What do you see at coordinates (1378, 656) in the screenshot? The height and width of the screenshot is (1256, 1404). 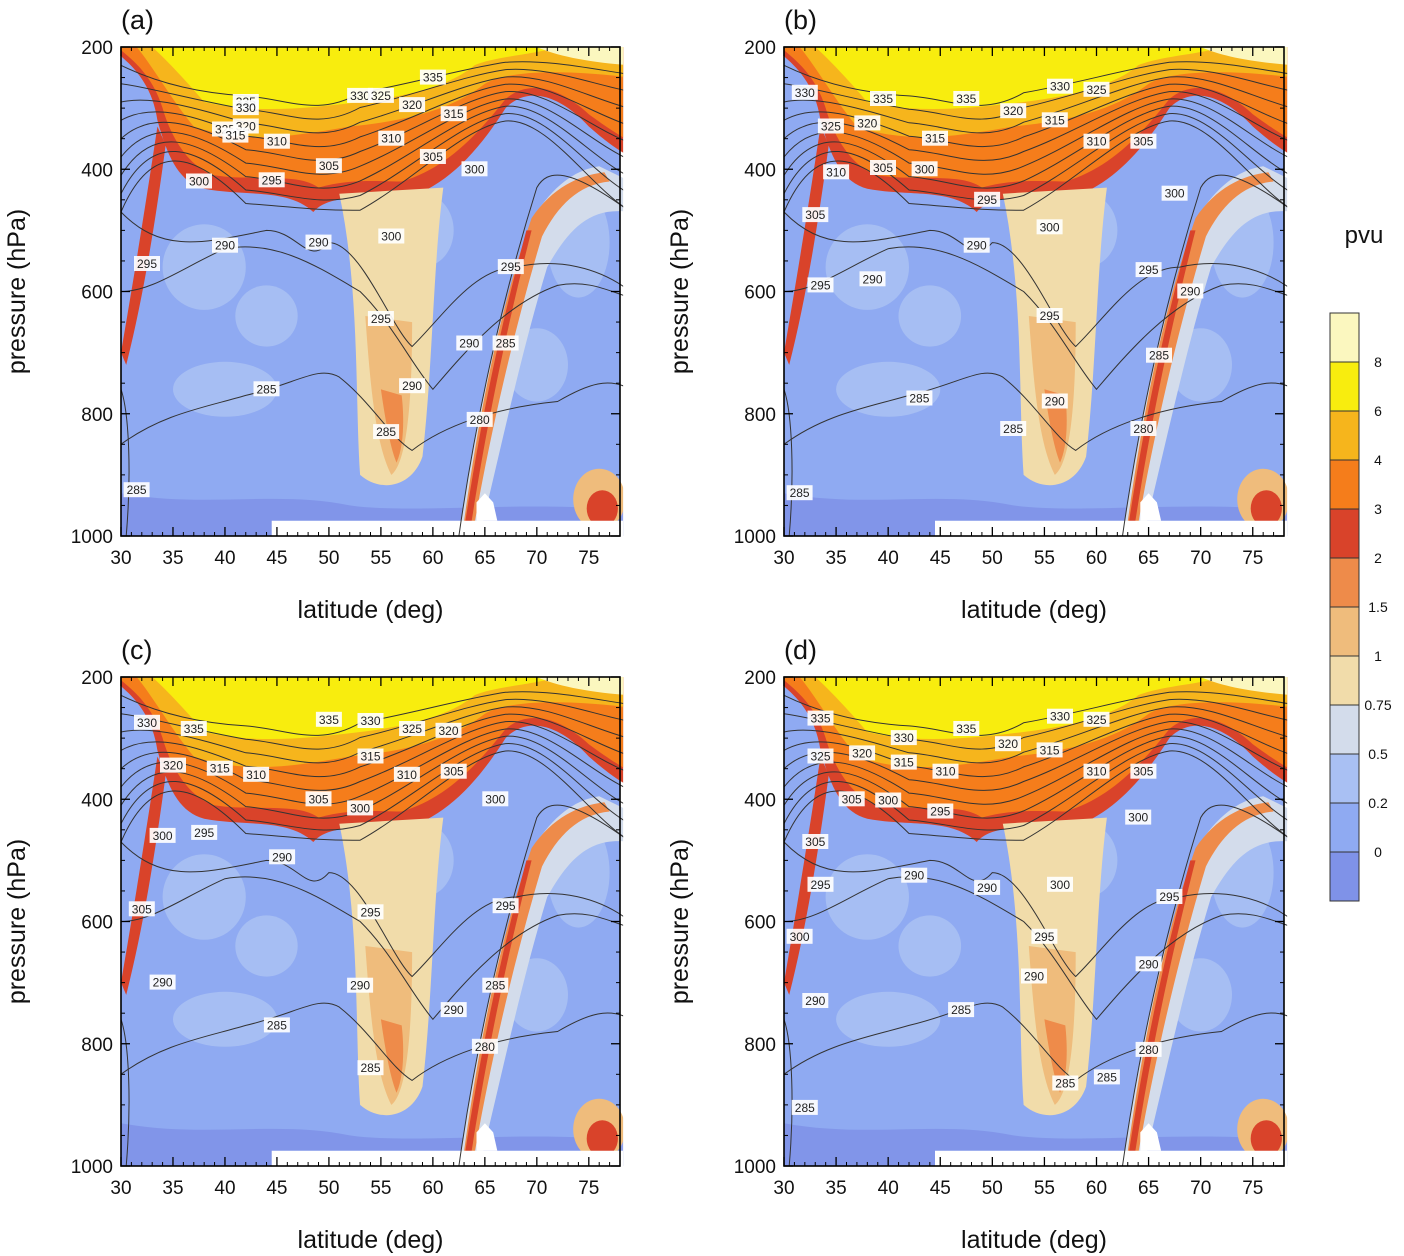 I see `colorbar-label: 1` at bounding box center [1378, 656].